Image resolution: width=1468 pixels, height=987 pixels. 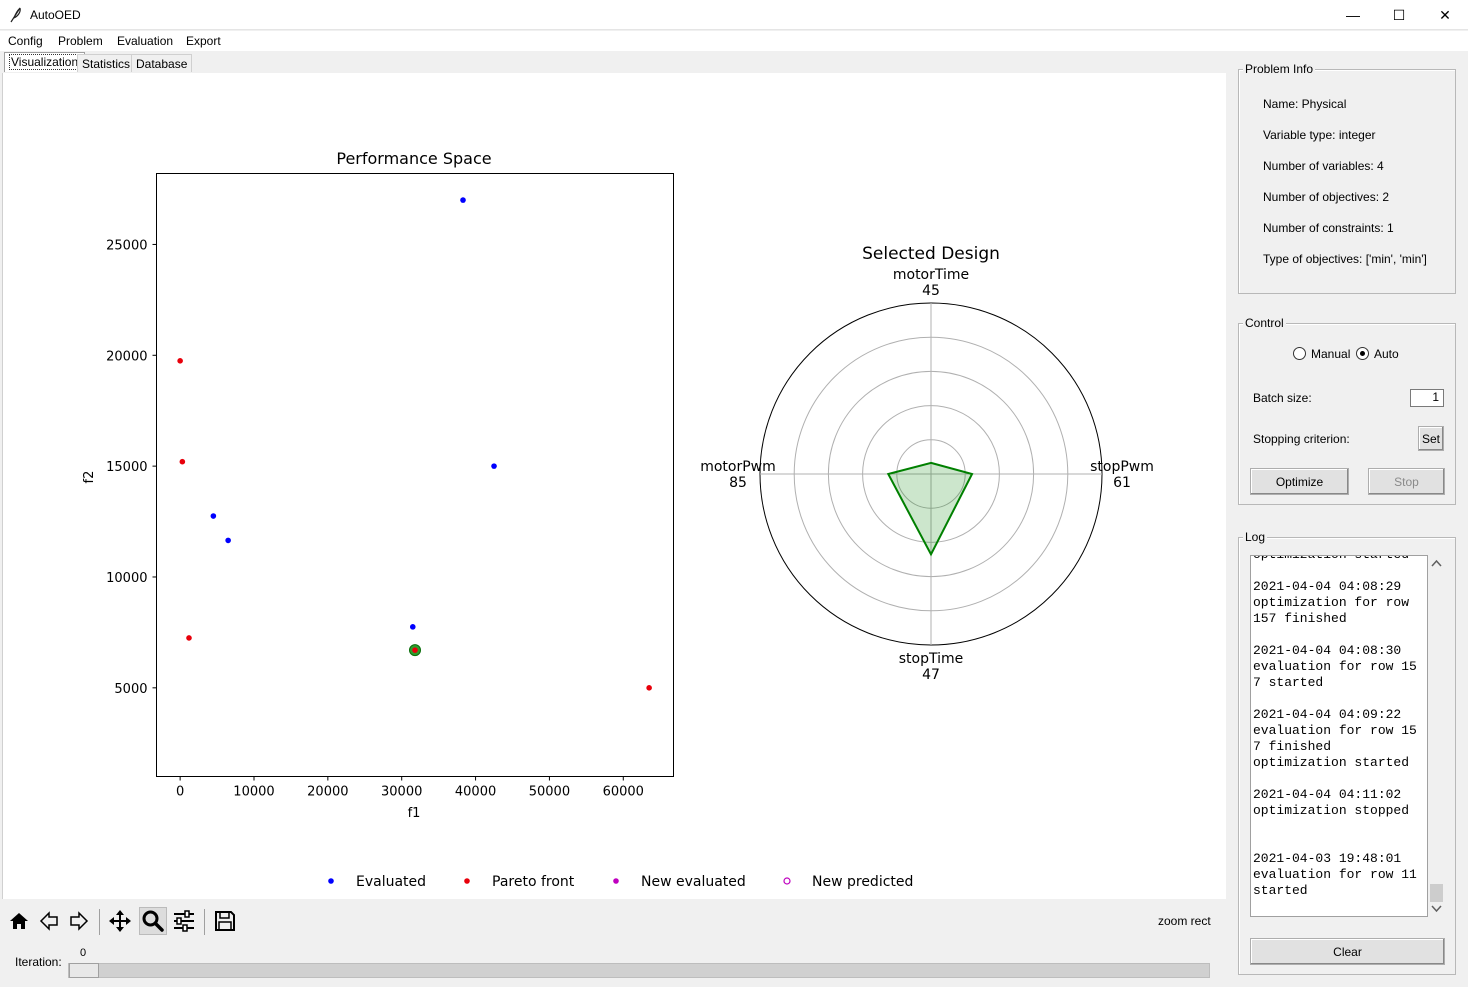 I want to click on legend-marker-new-evaluated, so click(x=616, y=881).